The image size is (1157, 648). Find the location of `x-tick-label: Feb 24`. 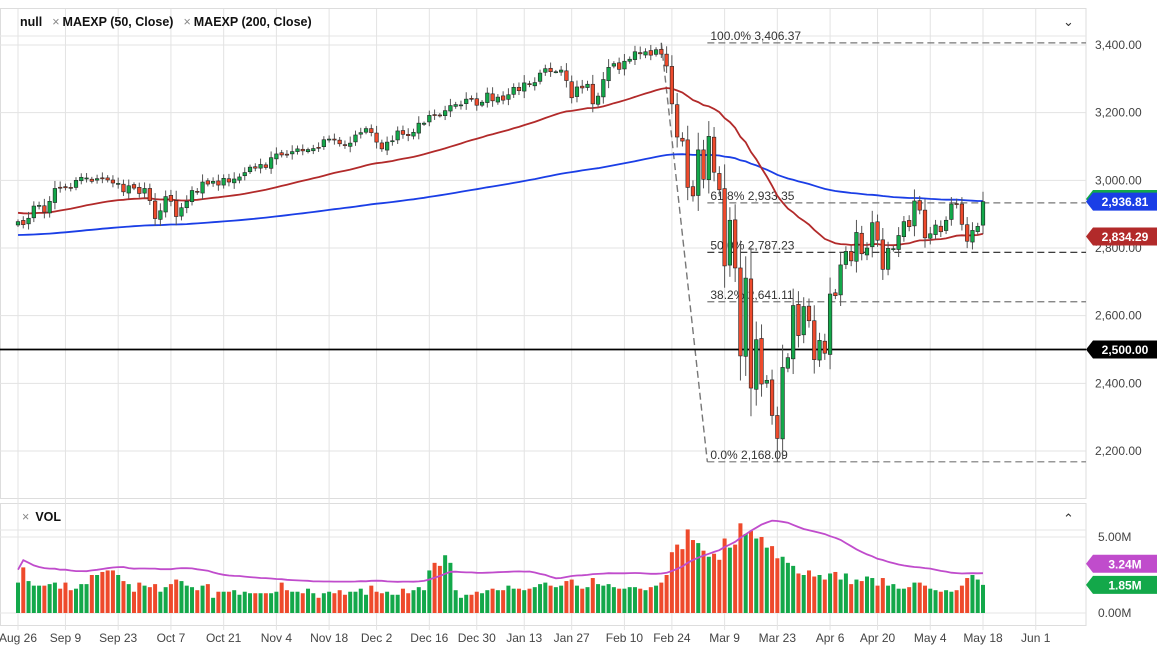

x-tick-label: Feb 24 is located at coordinates (672, 638).